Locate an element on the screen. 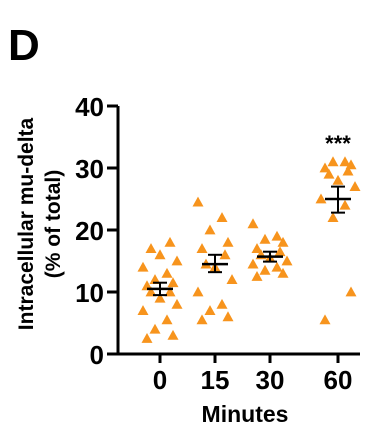 The height and width of the screenshot is (431, 374). x-ticks: 0 15 30 60 is located at coordinates (253, 374).